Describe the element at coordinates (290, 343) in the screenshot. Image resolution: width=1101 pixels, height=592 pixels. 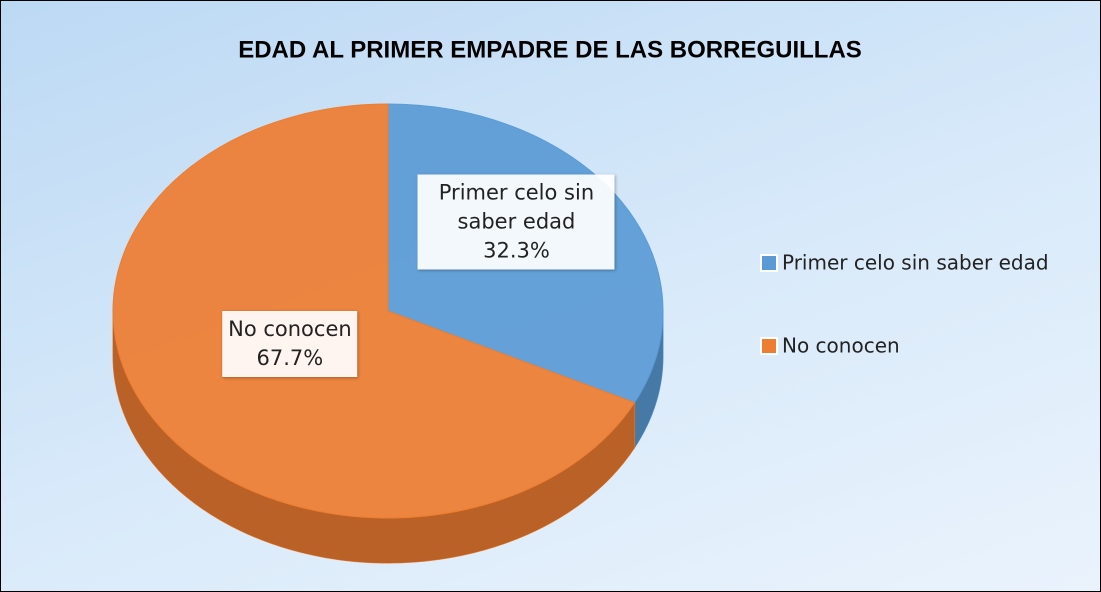
I see `data-label: No conocen 67.7%` at that location.